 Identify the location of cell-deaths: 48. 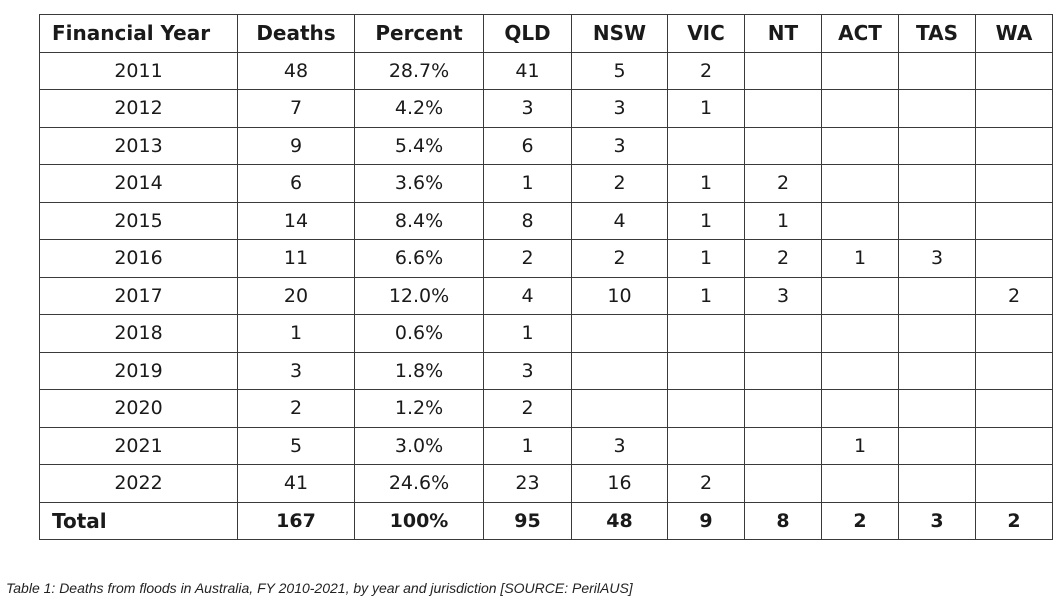
(296, 70).